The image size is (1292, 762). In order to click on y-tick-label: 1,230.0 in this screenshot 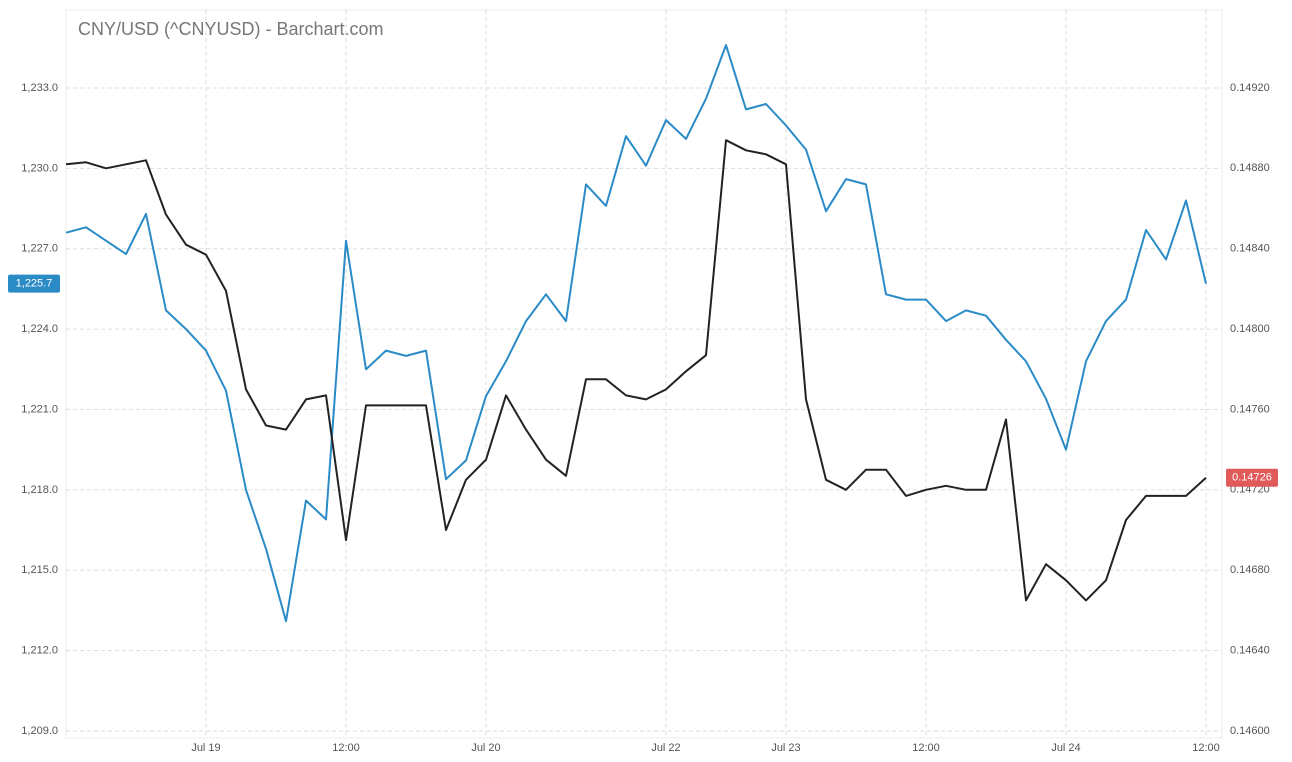, I will do `click(39, 168)`.